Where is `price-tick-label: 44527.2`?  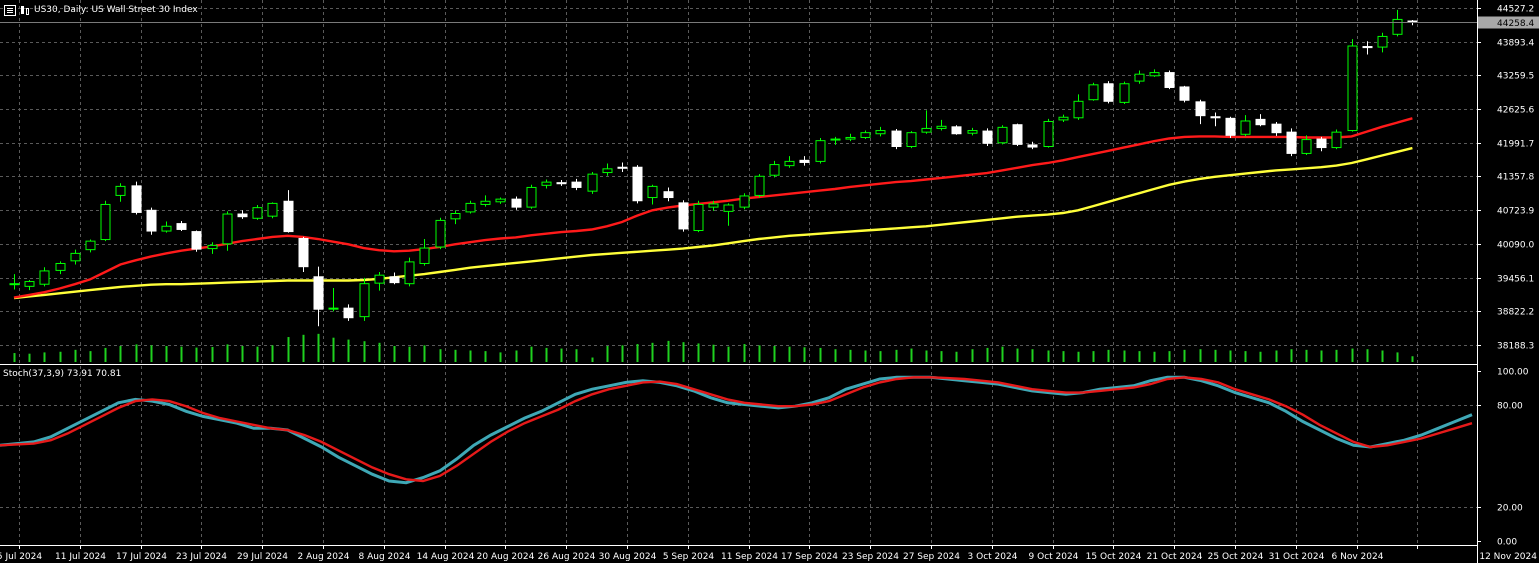
price-tick-label: 44527.2 is located at coordinates (1515, 10).